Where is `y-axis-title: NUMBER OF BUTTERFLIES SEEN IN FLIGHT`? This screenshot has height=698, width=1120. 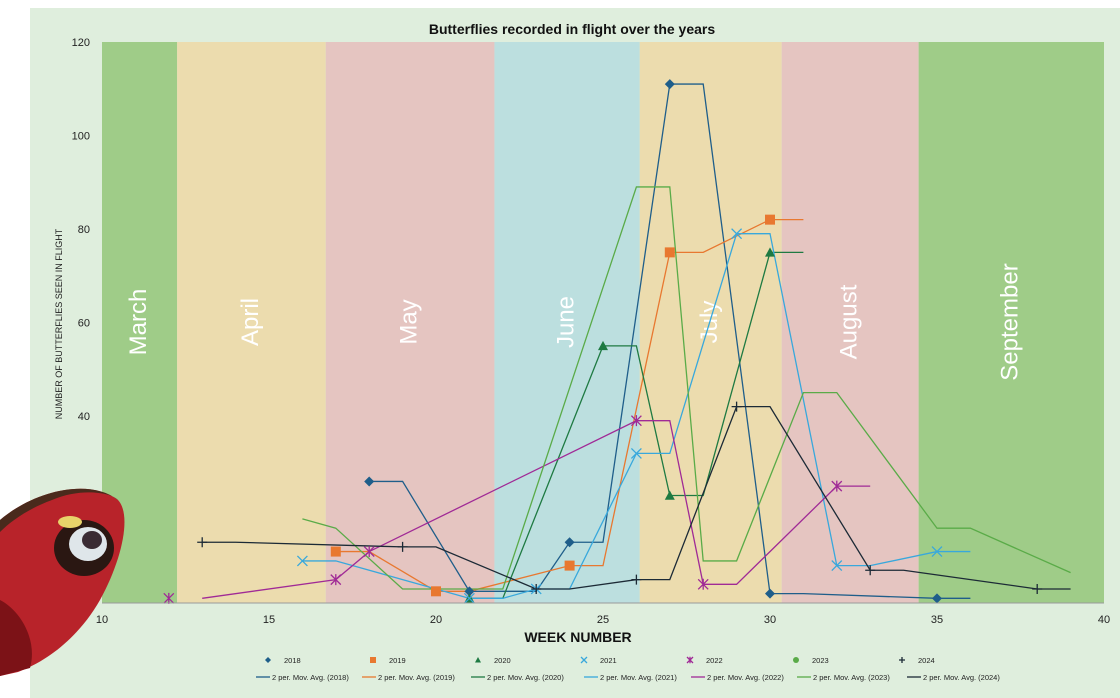
y-axis-title: NUMBER OF BUTTERFLIES SEEN IN FLIGHT is located at coordinates (59, 323).